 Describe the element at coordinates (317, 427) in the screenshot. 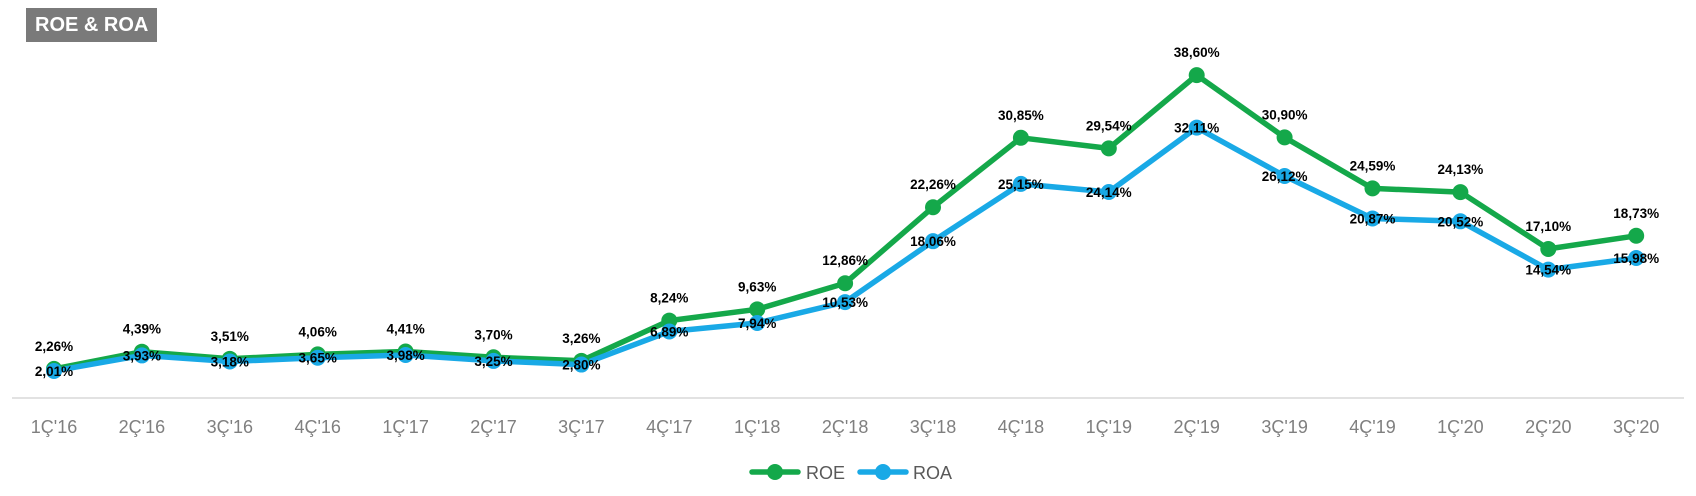

I see `x-tick-label: 4Ç'16` at that location.